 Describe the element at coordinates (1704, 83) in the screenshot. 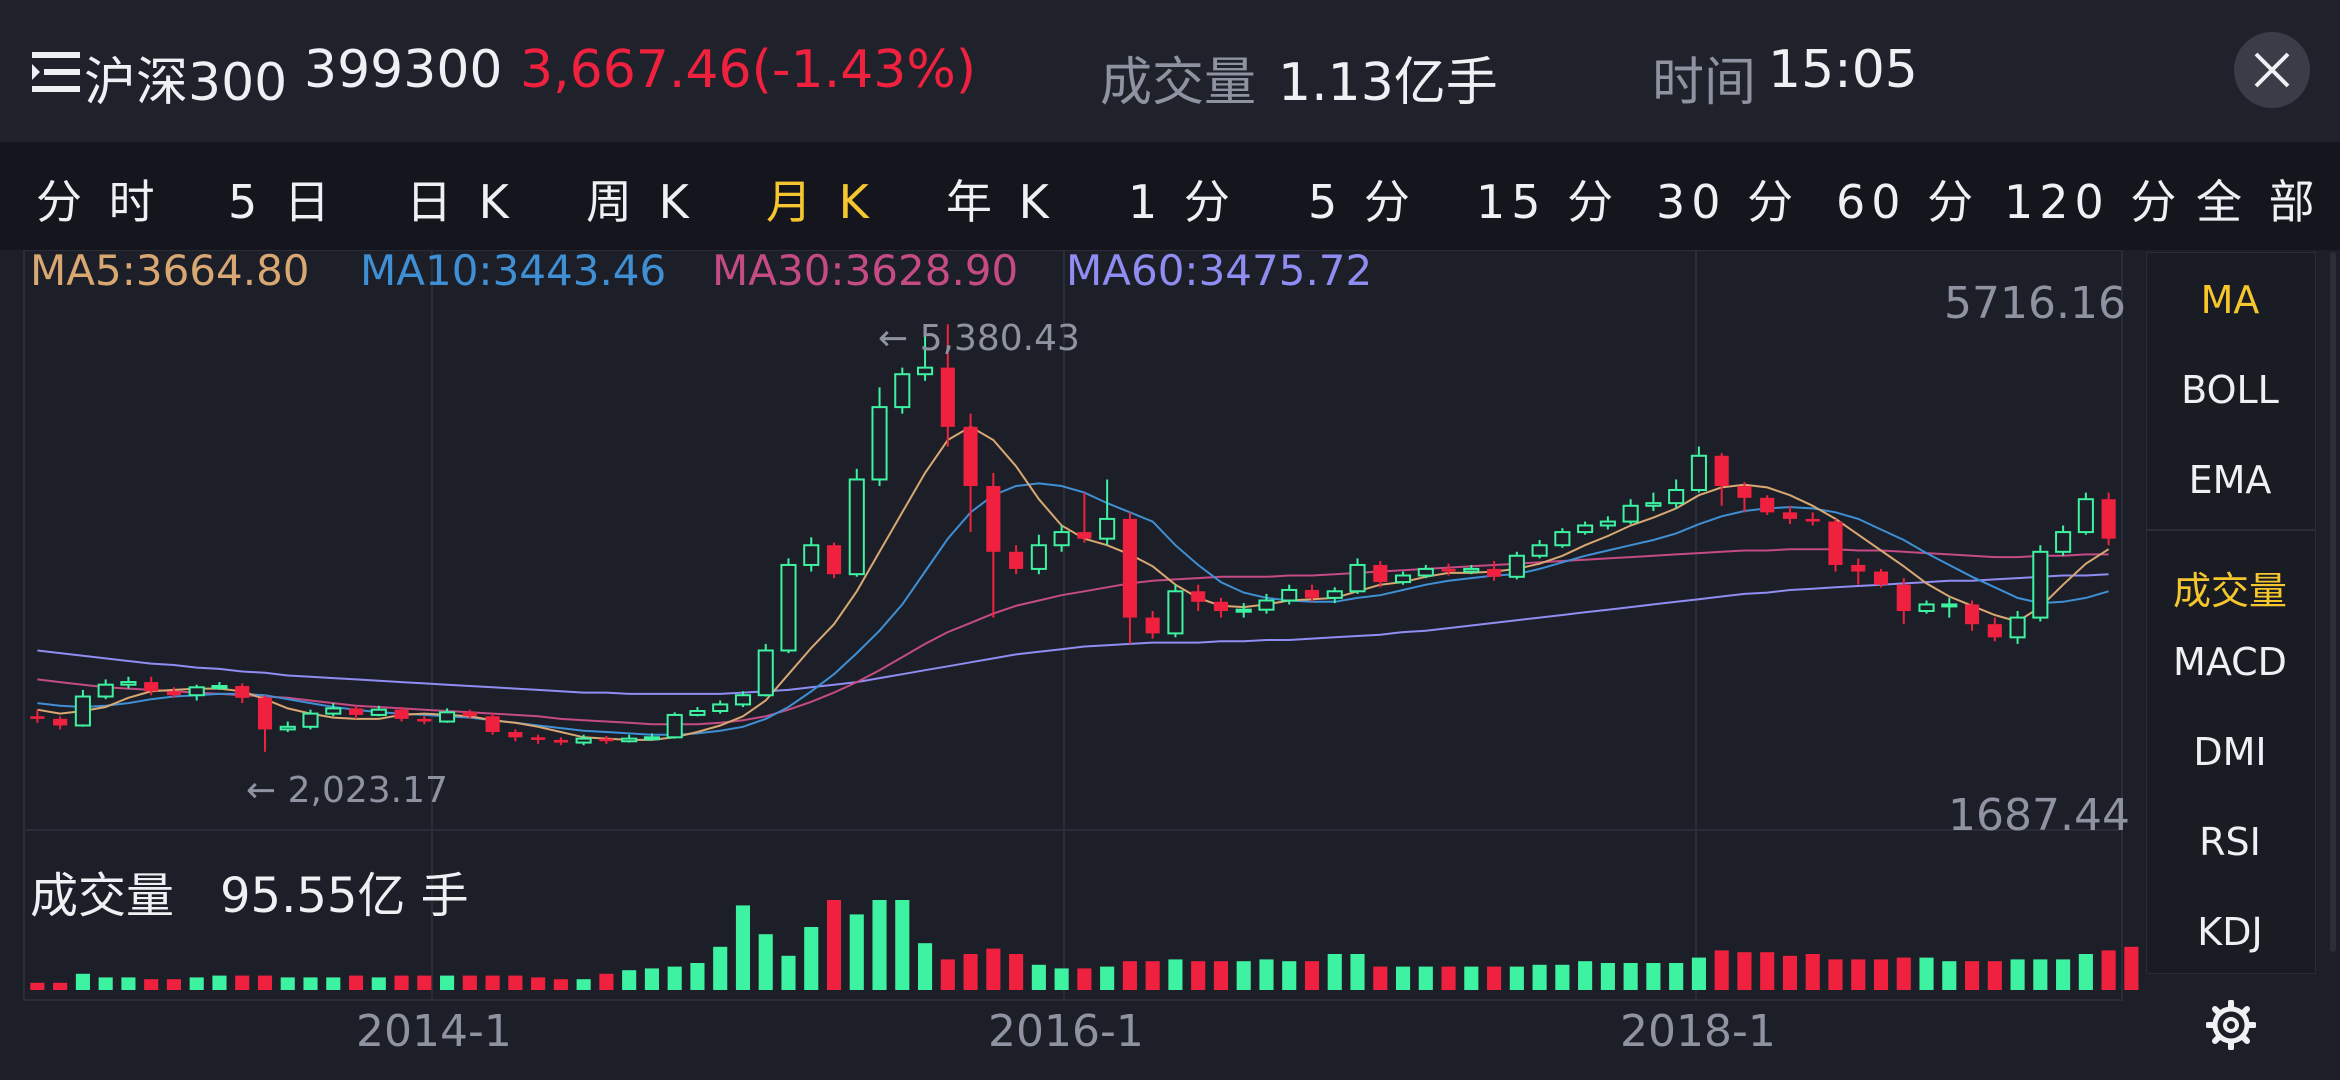

I see `time-label: 时间` at that location.